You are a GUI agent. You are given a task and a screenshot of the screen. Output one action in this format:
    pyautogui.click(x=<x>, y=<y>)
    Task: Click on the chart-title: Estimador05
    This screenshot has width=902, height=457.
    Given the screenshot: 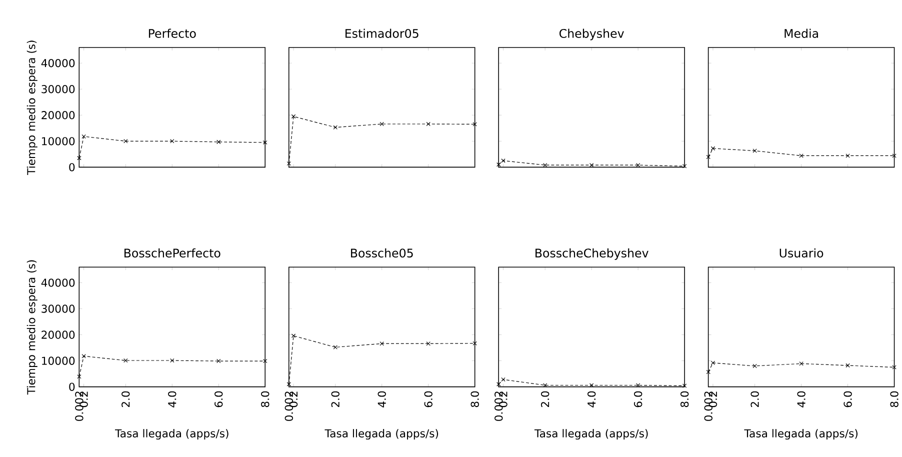 What is the action you would take?
    pyautogui.click(x=382, y=33)
    